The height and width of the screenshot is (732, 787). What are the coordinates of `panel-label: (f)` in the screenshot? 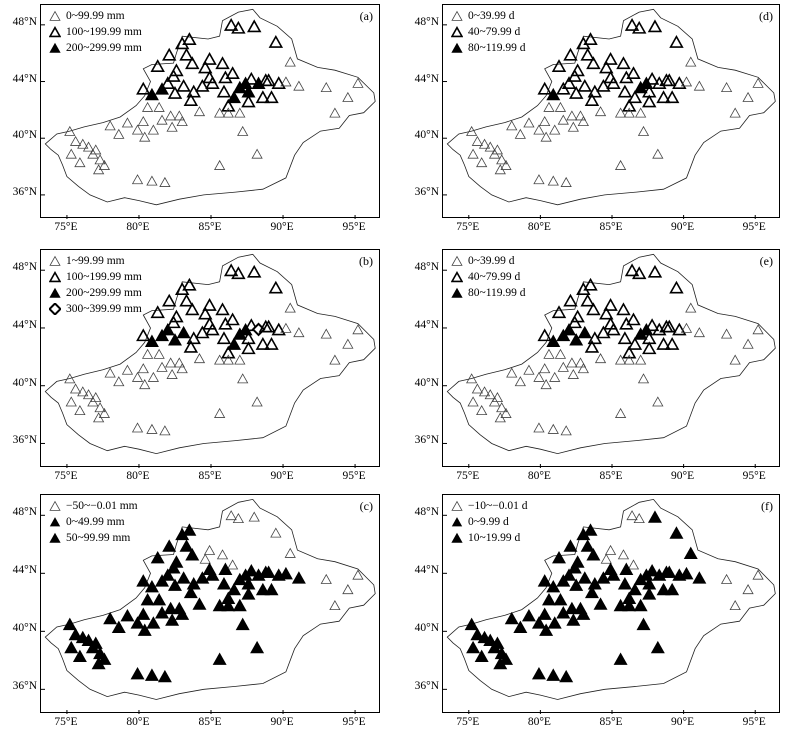 It's located at (767, 506).